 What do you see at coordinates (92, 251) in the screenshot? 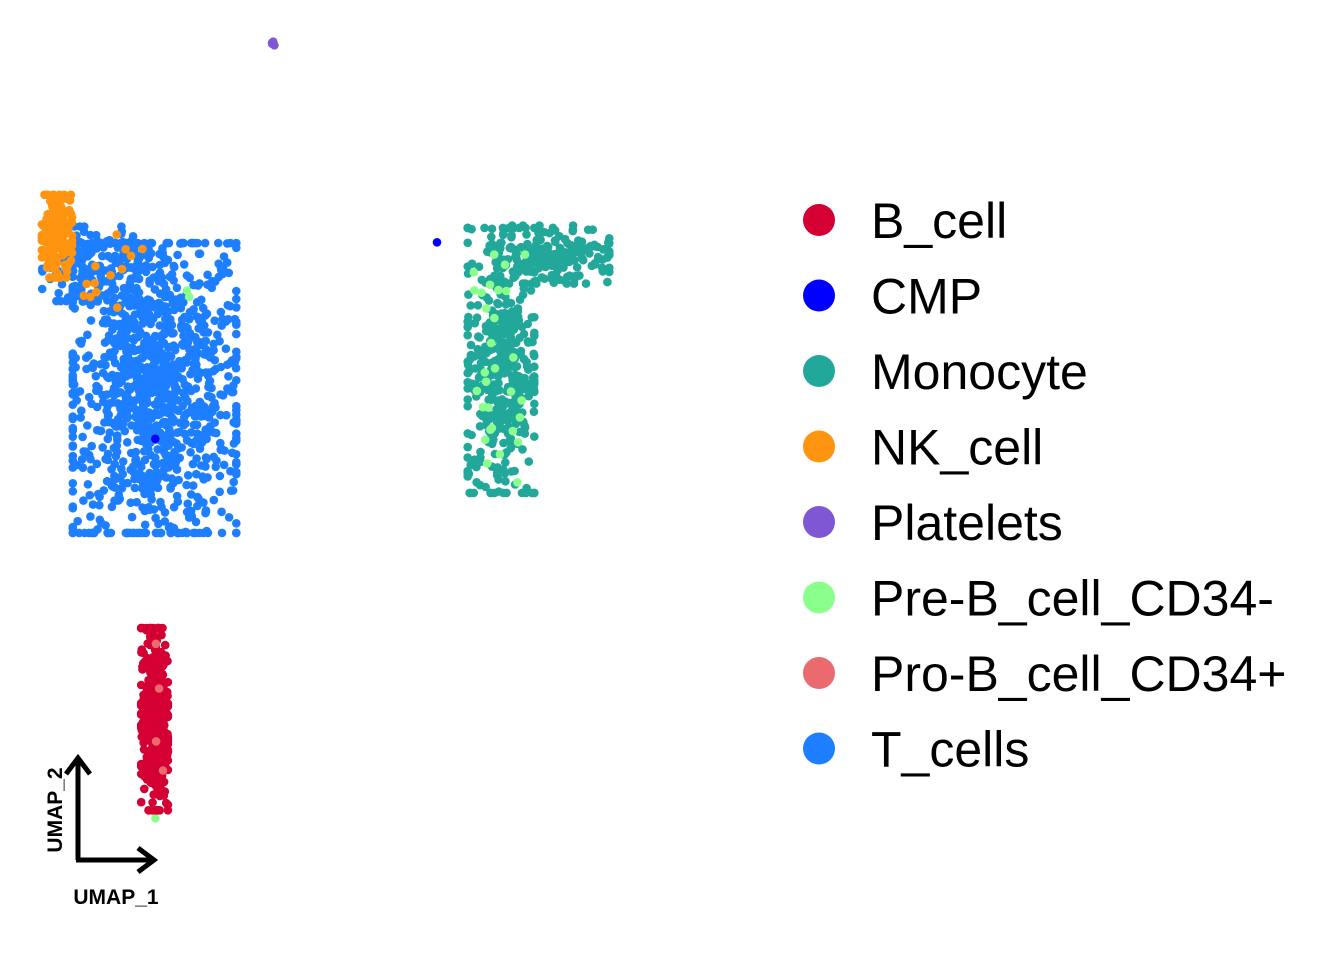
I see `series-nk-cell` at bounding box center [92, 251].